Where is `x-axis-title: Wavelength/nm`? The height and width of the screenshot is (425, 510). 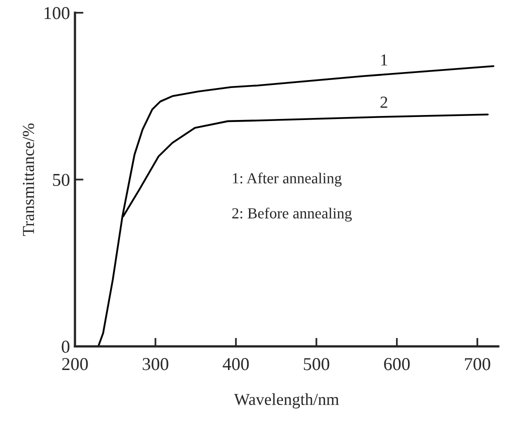 x-axis-title: Wavelength/nm is located at coordinates (286, 400).